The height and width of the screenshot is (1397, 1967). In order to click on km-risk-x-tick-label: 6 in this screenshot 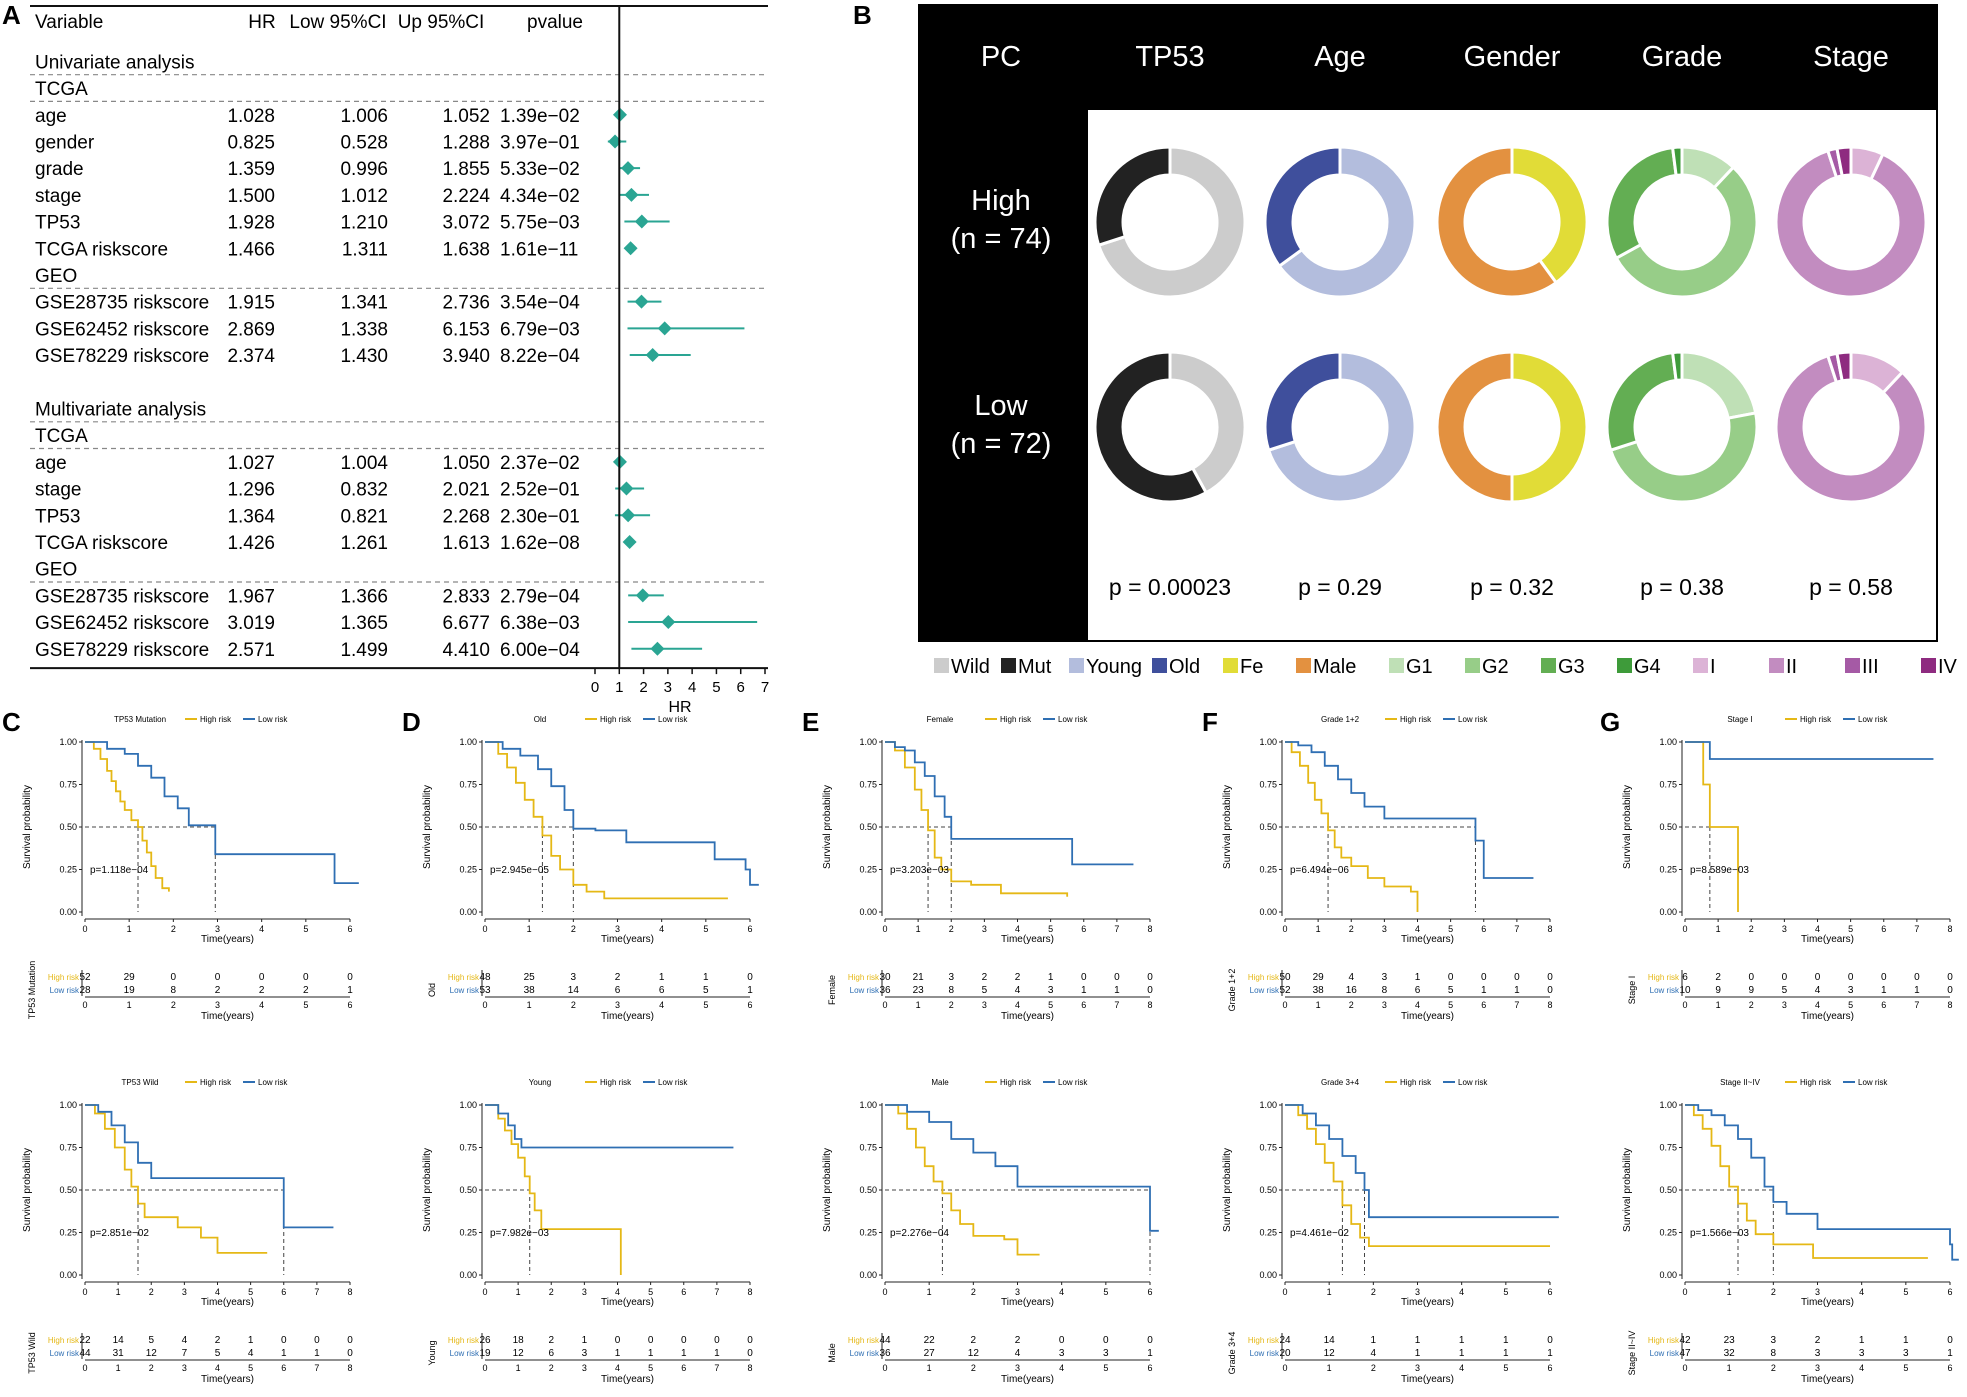, I will do `click(749, 1005)`.